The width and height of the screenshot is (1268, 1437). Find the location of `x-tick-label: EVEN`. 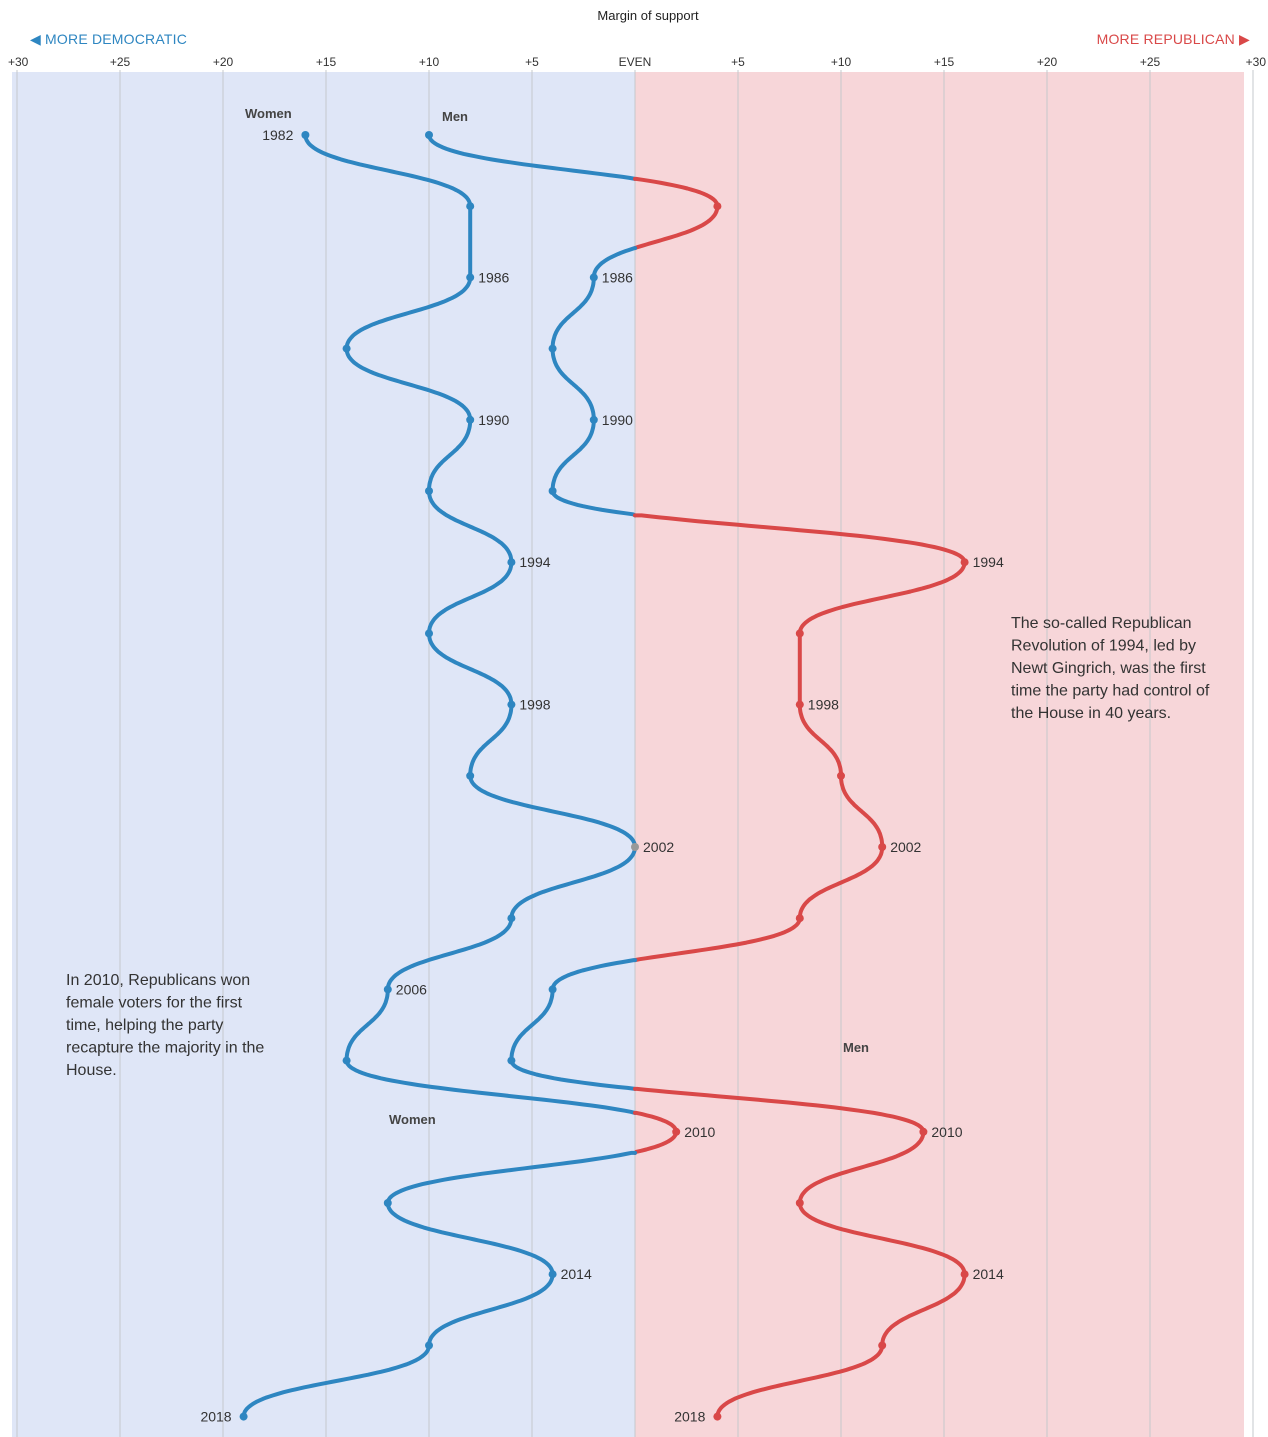

x-tick-label: EVEN is located at coordinates (635, 62).